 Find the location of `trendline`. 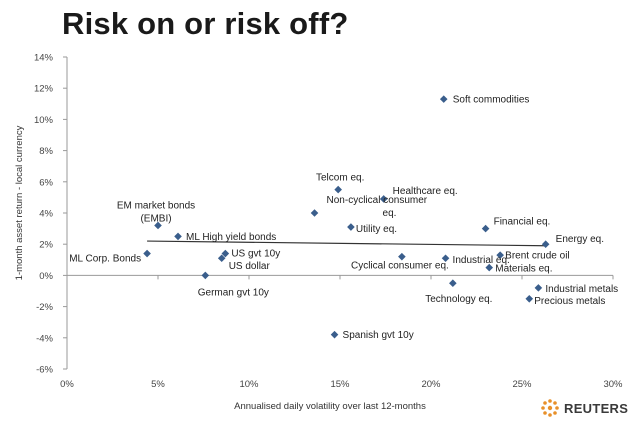

trendline is located at coordinates (346, 243).